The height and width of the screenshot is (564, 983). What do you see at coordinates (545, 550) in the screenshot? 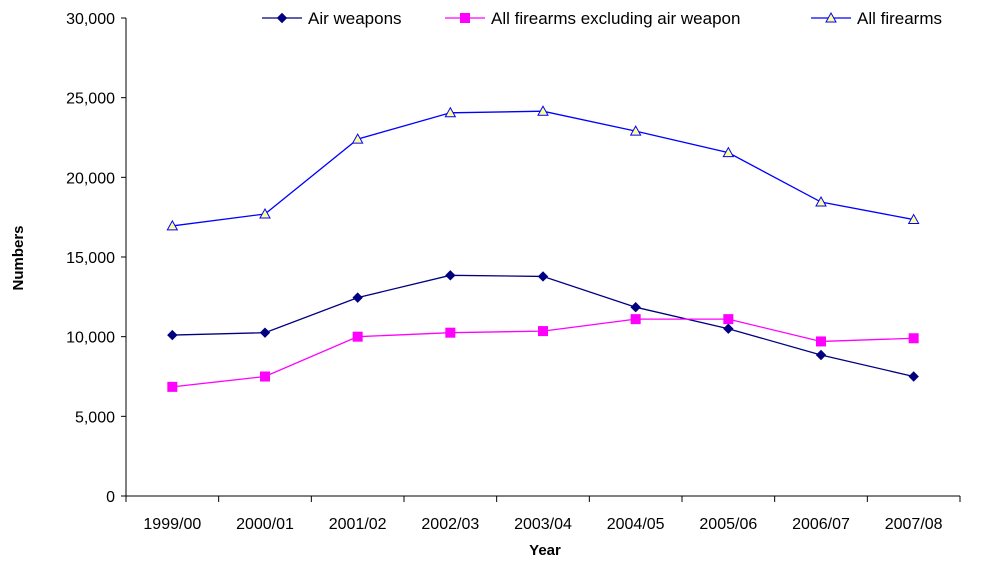
I see `x-axis-title: Year` at bounding box center [545, 550].